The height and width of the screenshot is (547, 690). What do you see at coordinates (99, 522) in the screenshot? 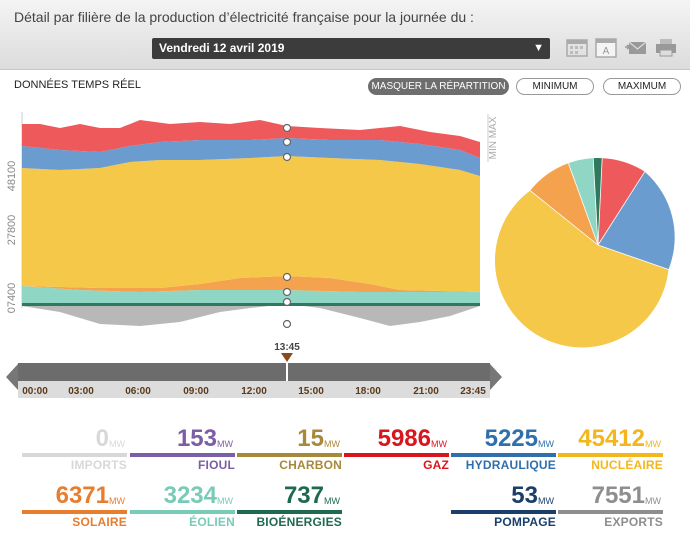
I see `tile-name: SOLAIRE` at bounding box center [99, 522].